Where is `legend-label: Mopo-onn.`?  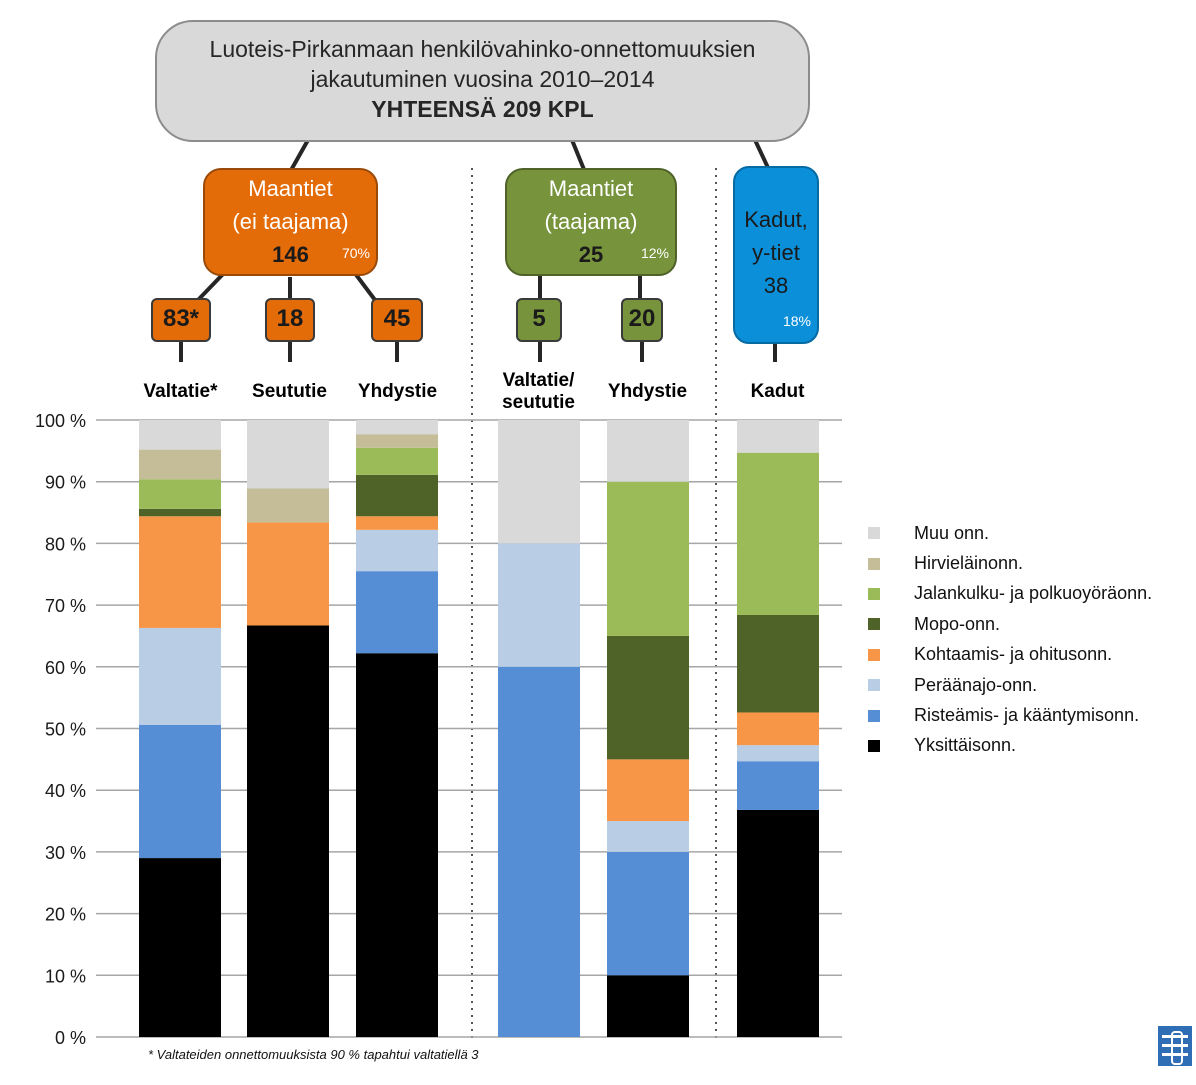
legend-label: Mopo-onn. is located at coordinates (957, 623).